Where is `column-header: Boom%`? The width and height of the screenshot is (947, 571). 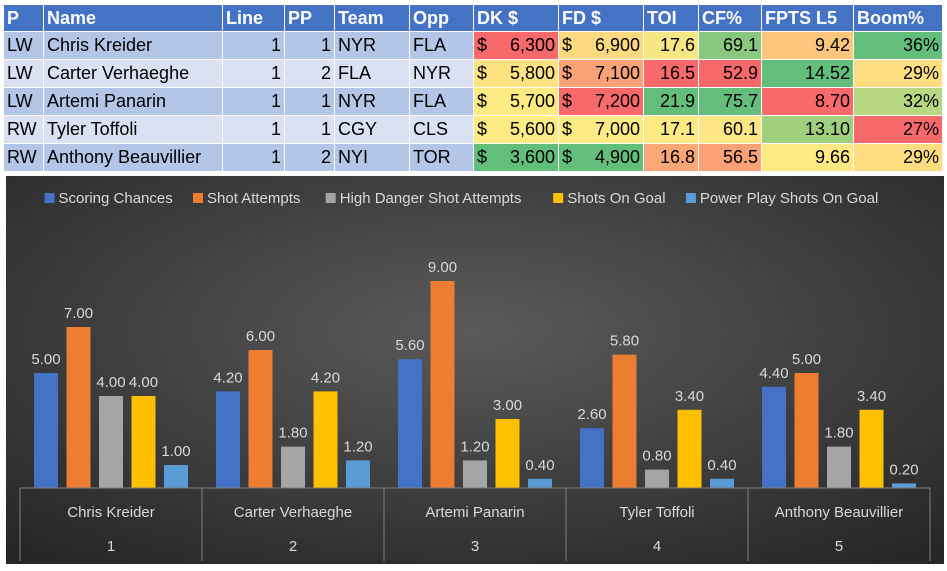 column-header: Boom% is located at coordinates (898, 18).